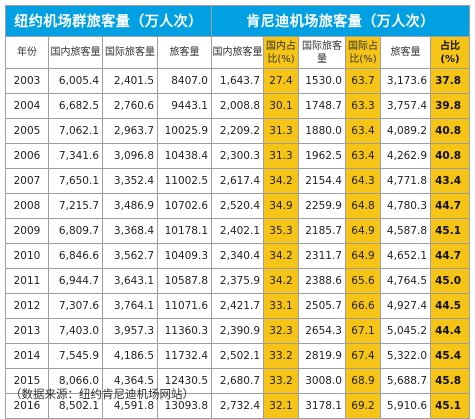 Image resolution: width=475 pixels, height=419 pixels. I want to click on table-cell: 4,089.2, so click(405, 131).